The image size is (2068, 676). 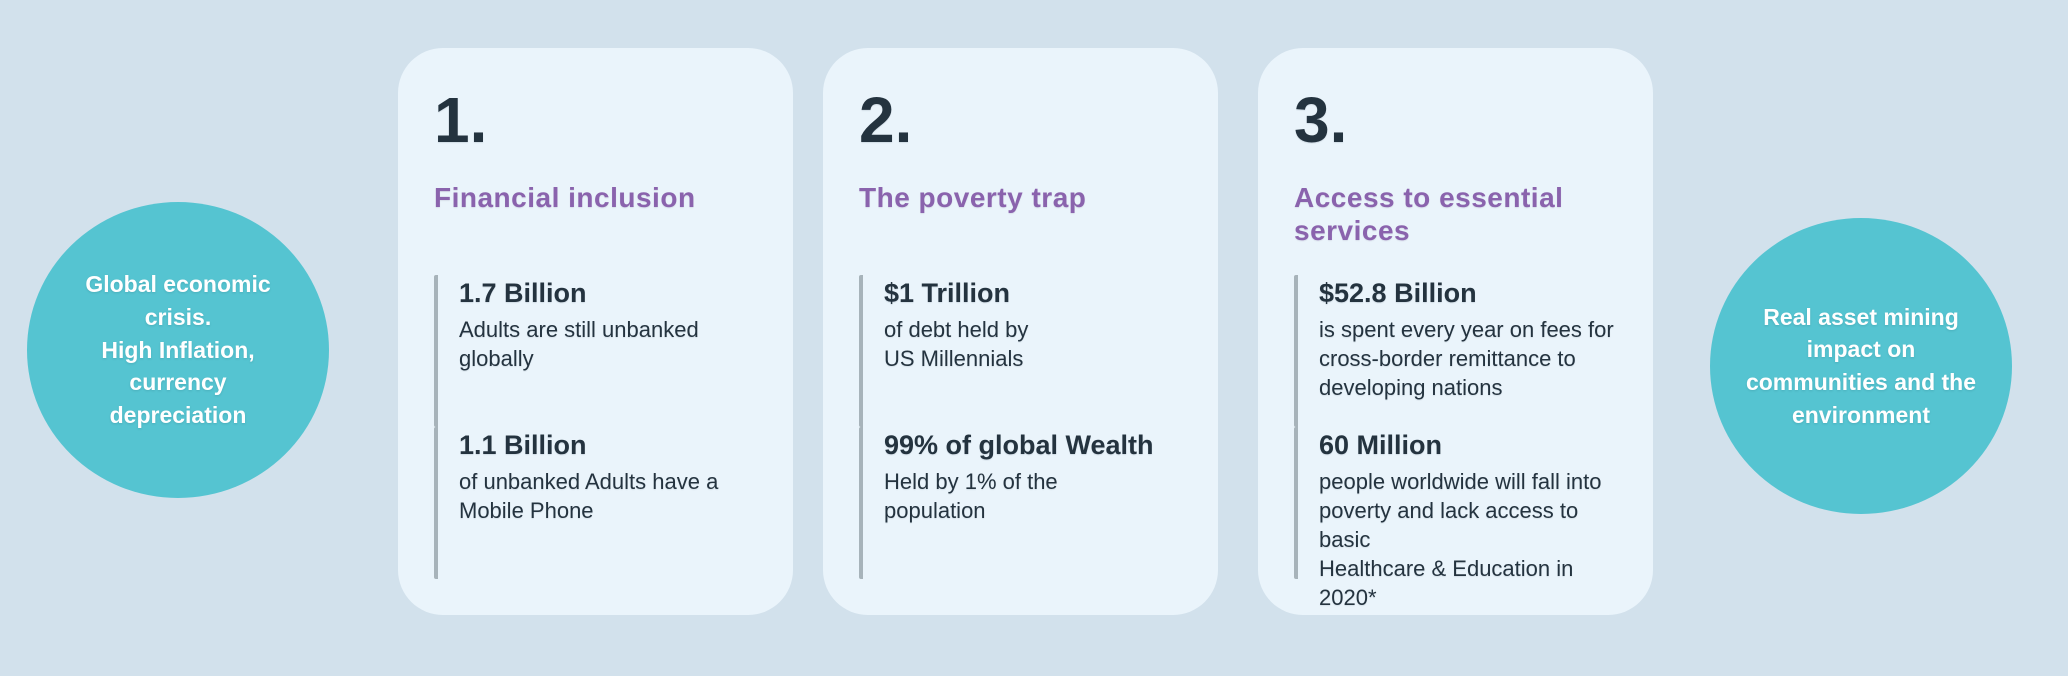 I want to click on stat-value: 1.7 Billion, so click(x=523, y=292).